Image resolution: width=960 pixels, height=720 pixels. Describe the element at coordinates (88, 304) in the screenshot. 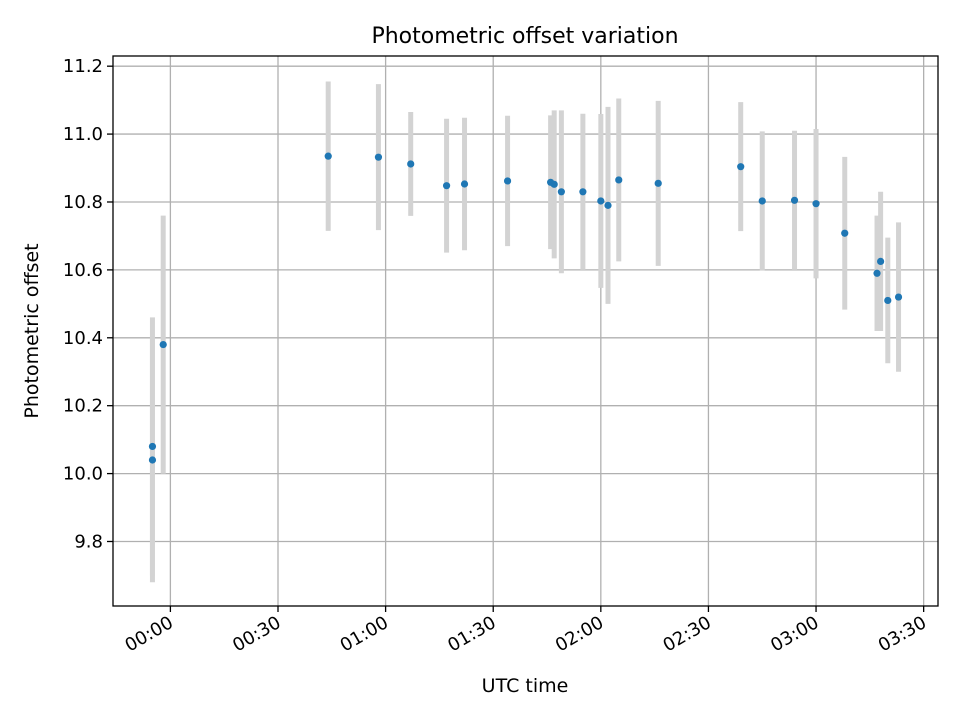

I see `y-axis-ticks: 9.8 10.0 10.2 10.4 10.6 10.8 11.0 11.2` at that location.